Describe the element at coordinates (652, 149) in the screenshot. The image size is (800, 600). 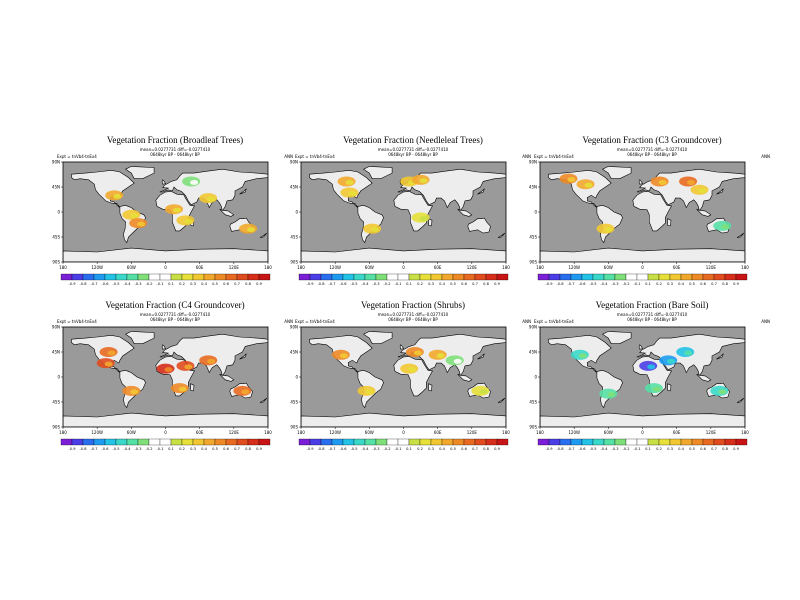
I see `panel-stats: mean=0.0277731 diff=-0.0277410` at that location.